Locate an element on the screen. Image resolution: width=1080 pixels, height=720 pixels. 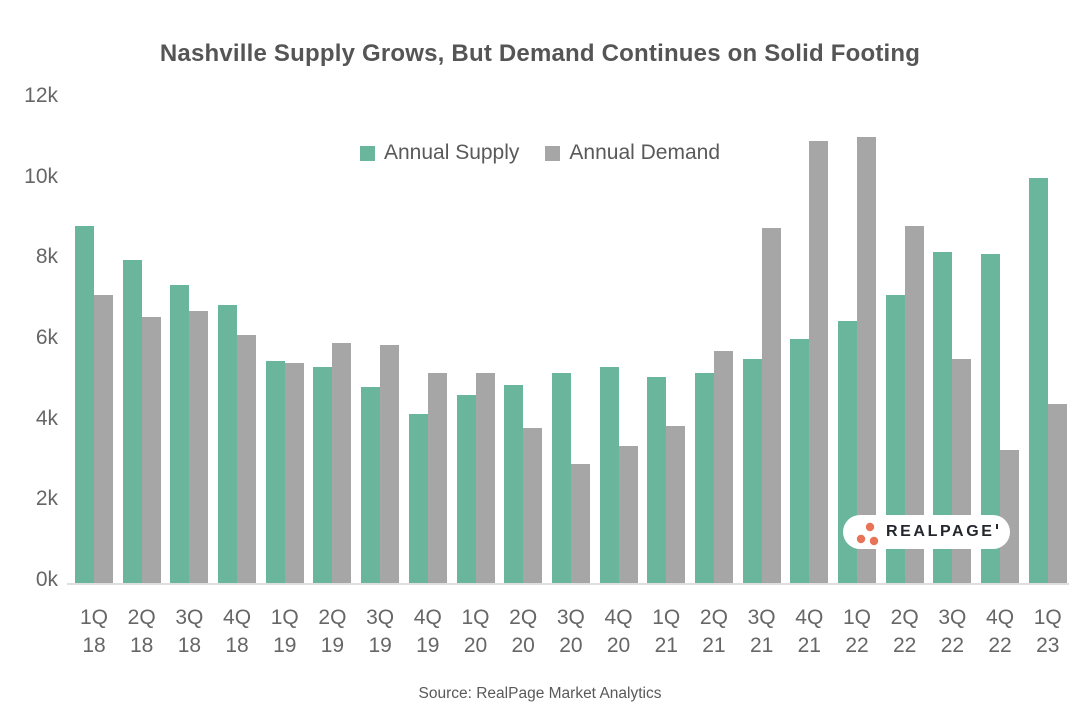
x-tick-1q-22: 1Q 22 is located at coordinates (856, 631).